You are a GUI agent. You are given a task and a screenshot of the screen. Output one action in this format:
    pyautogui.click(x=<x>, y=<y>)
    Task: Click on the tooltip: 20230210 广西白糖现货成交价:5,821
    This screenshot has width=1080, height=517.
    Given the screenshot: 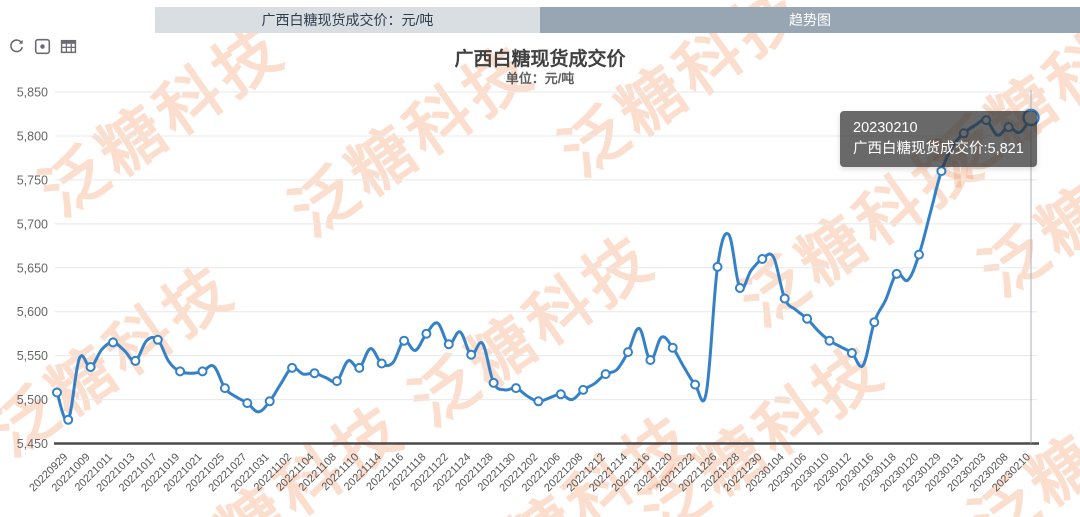 What is the action you would take?
    pyautogui.click(x=938, y=139)
    